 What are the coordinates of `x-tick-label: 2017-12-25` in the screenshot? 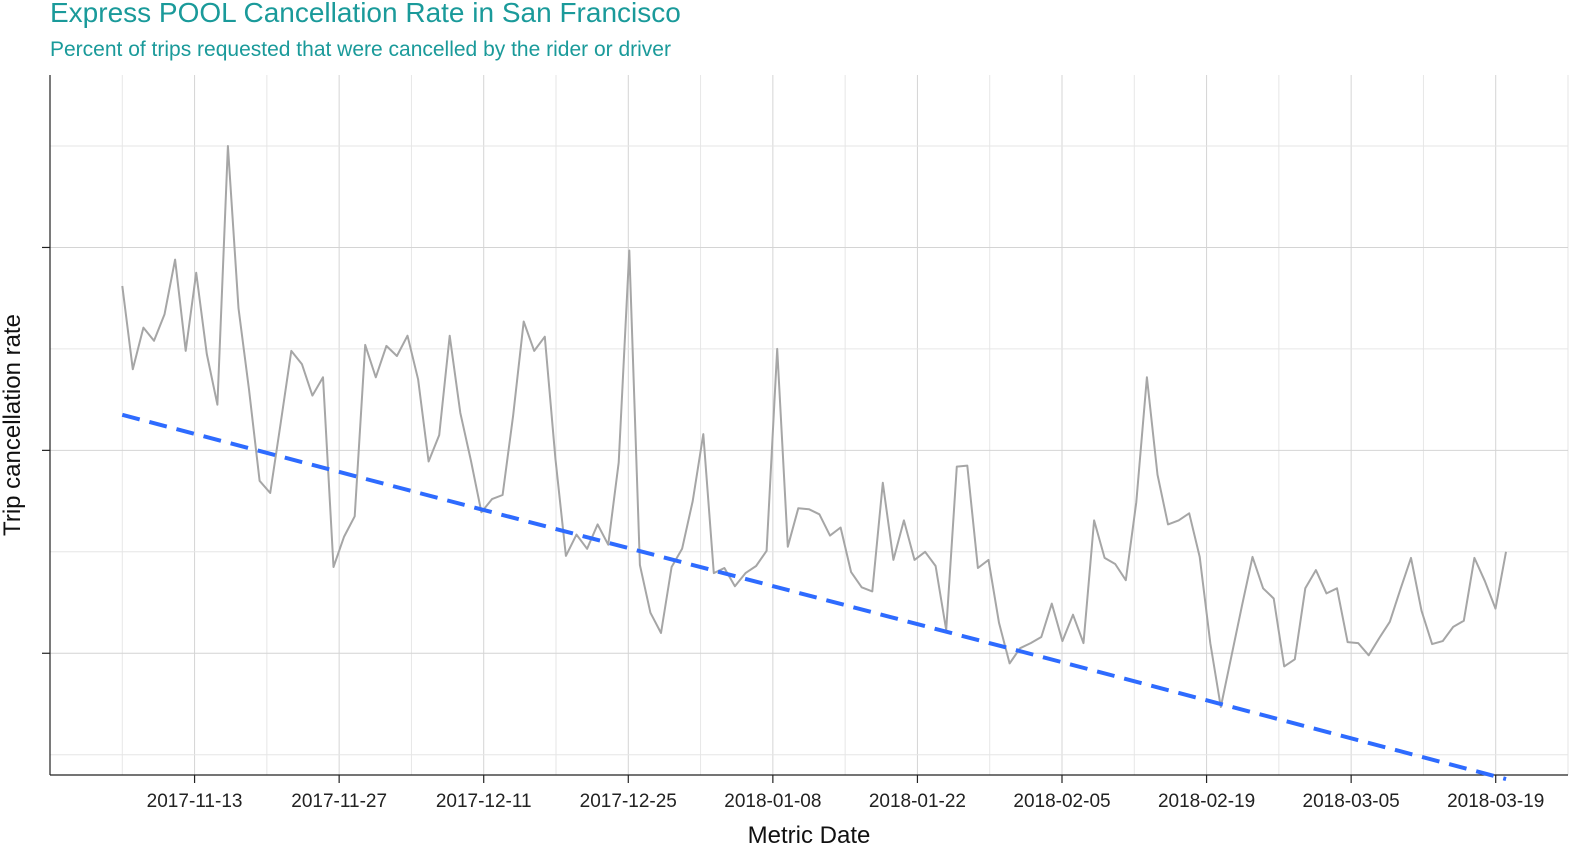 It's located at (628, 801).